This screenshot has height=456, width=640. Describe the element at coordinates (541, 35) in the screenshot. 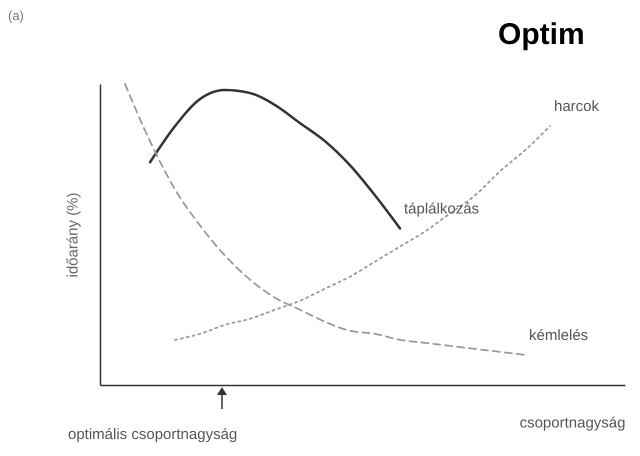

I see `chart-title: Optim` at that location.